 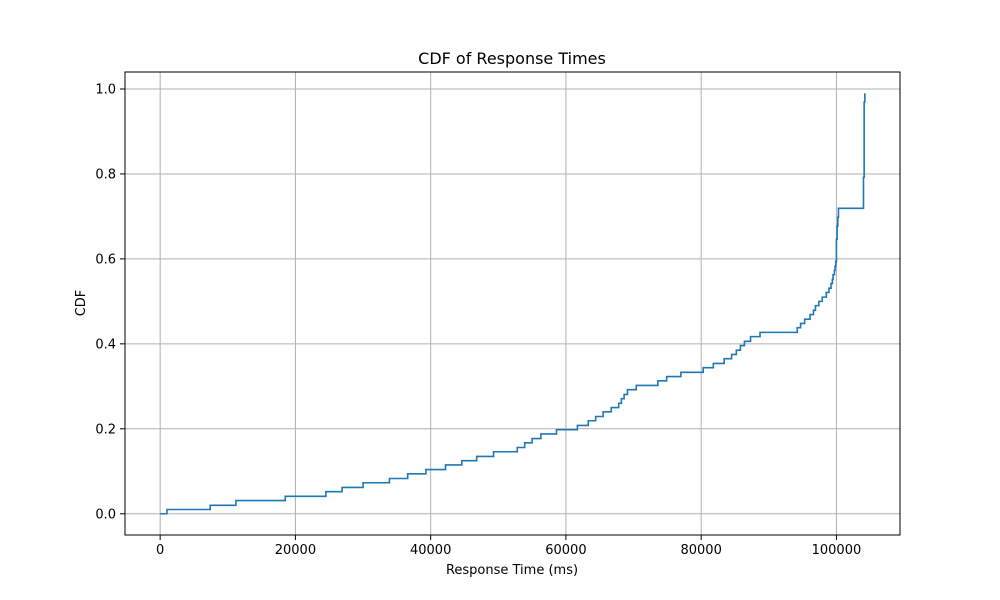 What do you see at coordinates (700, 550) in the screenshot?
I see `x-tick-label: 80000` at bounding box center [700, 550].